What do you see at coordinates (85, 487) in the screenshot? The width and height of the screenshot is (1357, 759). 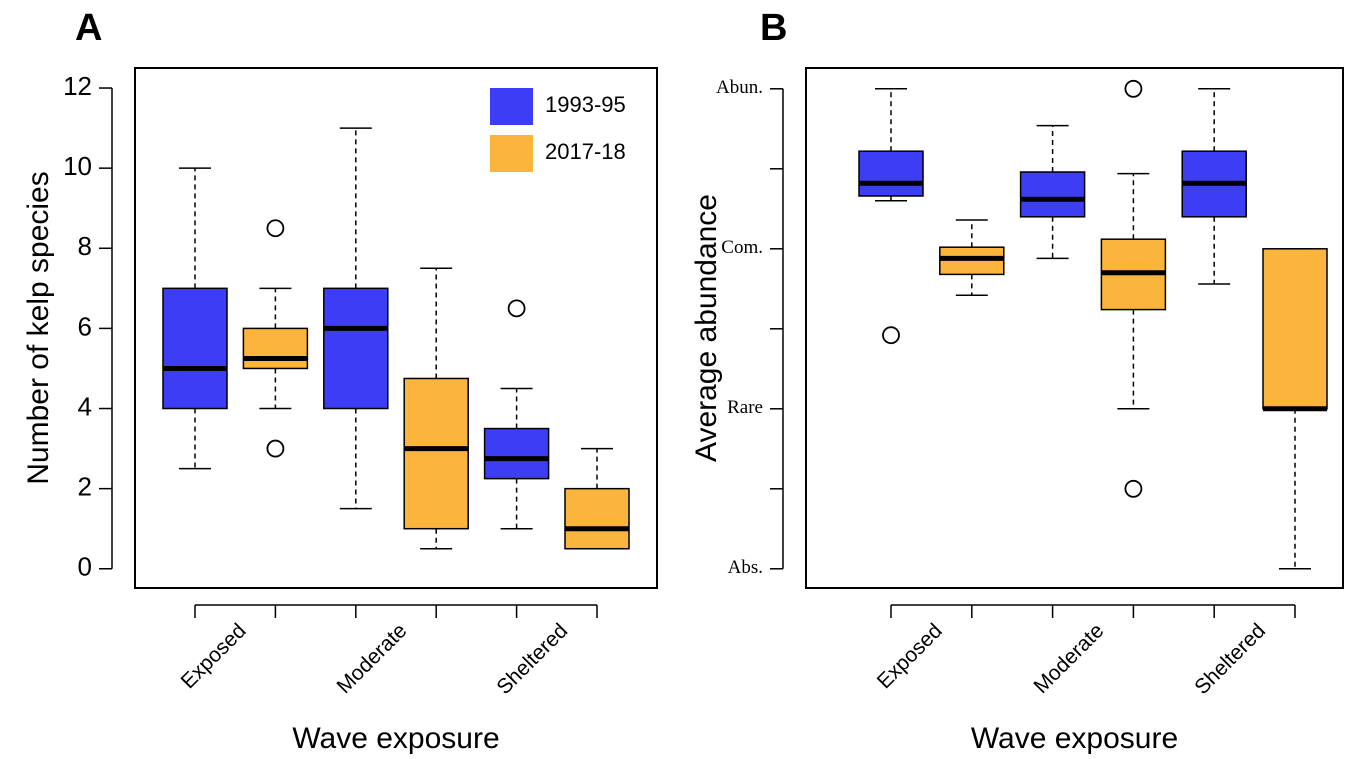 I see `y-tick-label: 2` at bounding box center [85, 487].